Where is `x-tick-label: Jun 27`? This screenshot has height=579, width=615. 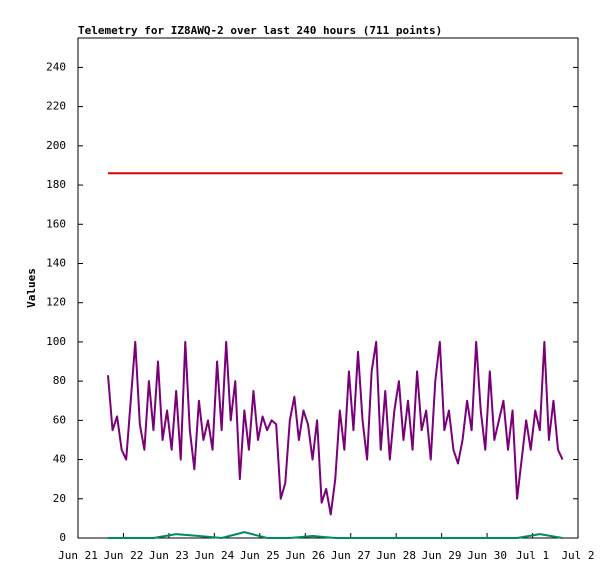 x-tick-label: Jun 27 is located at coordinates (351, 555).